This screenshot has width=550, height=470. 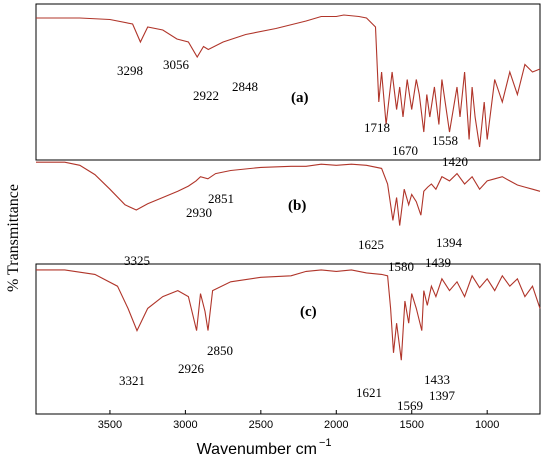 I want to click on peak-label: 2922, so click(x=206, y=95).